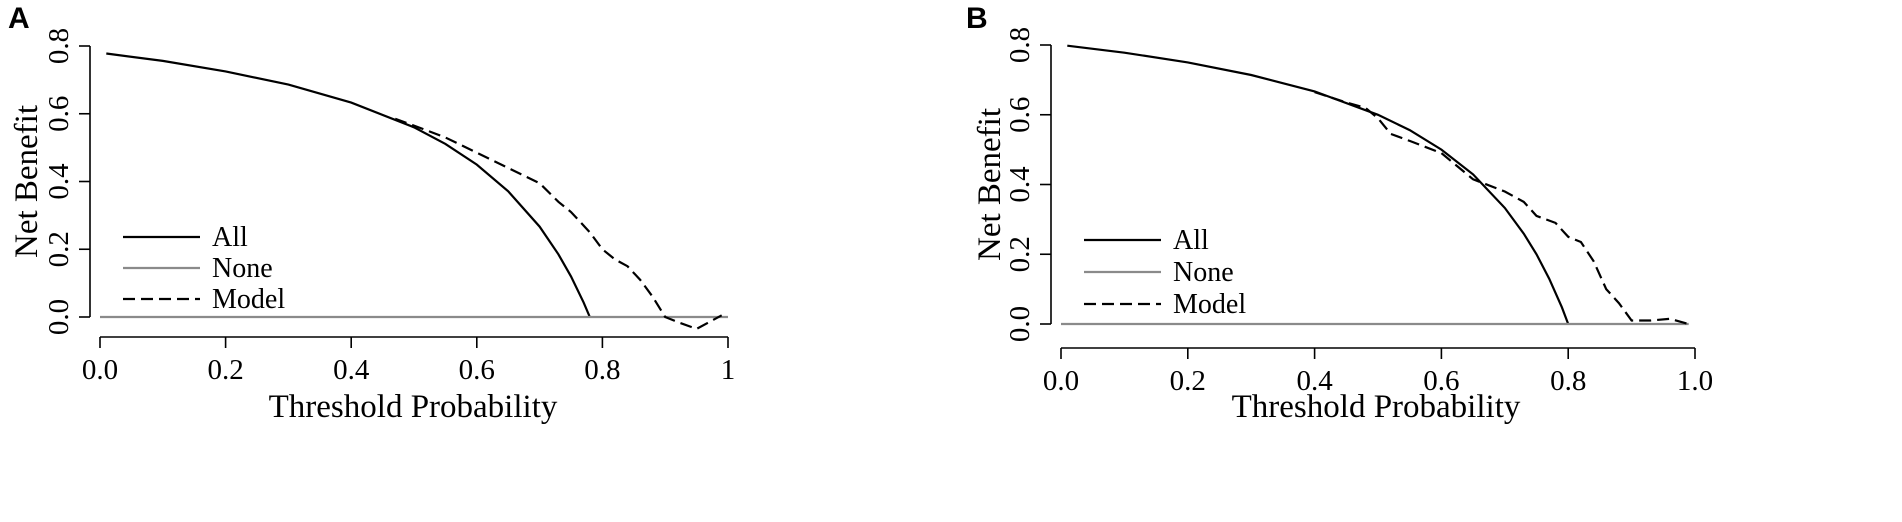 The width and height of the screenshot is (1902, 522). Describe the element at coordinates (977, 18) in the screenshot. I see `panel-letter: B` at that location.